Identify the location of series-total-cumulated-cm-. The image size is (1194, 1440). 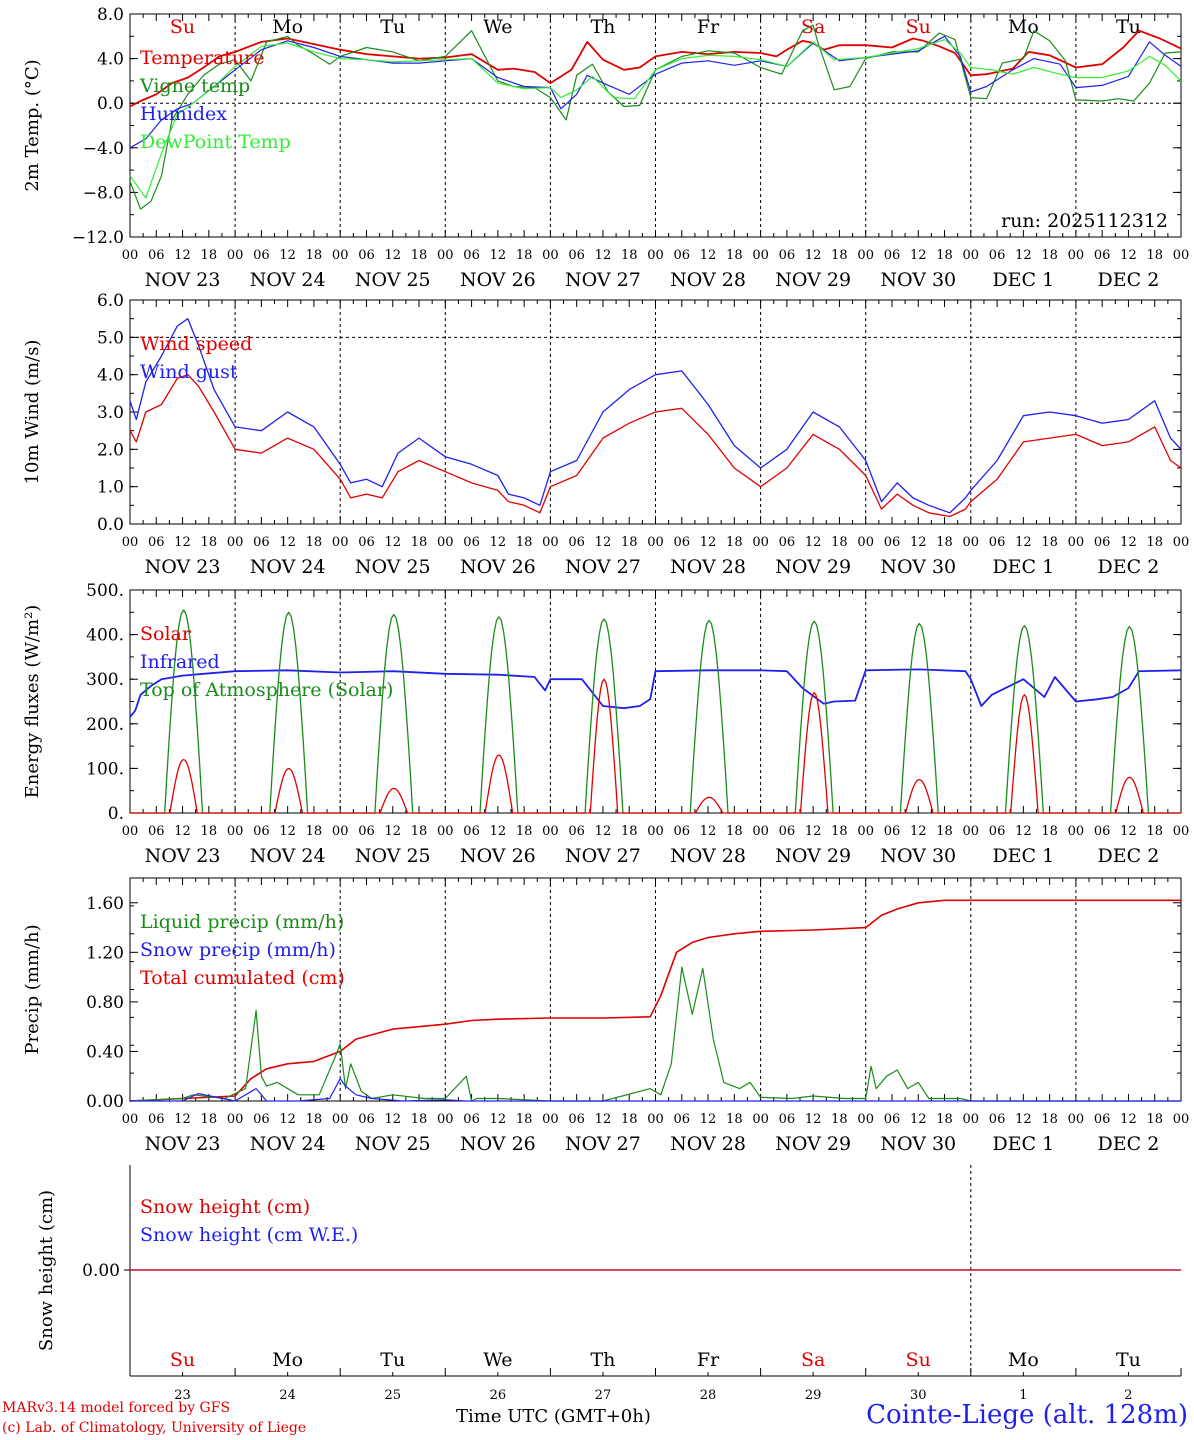
(655, 1000).